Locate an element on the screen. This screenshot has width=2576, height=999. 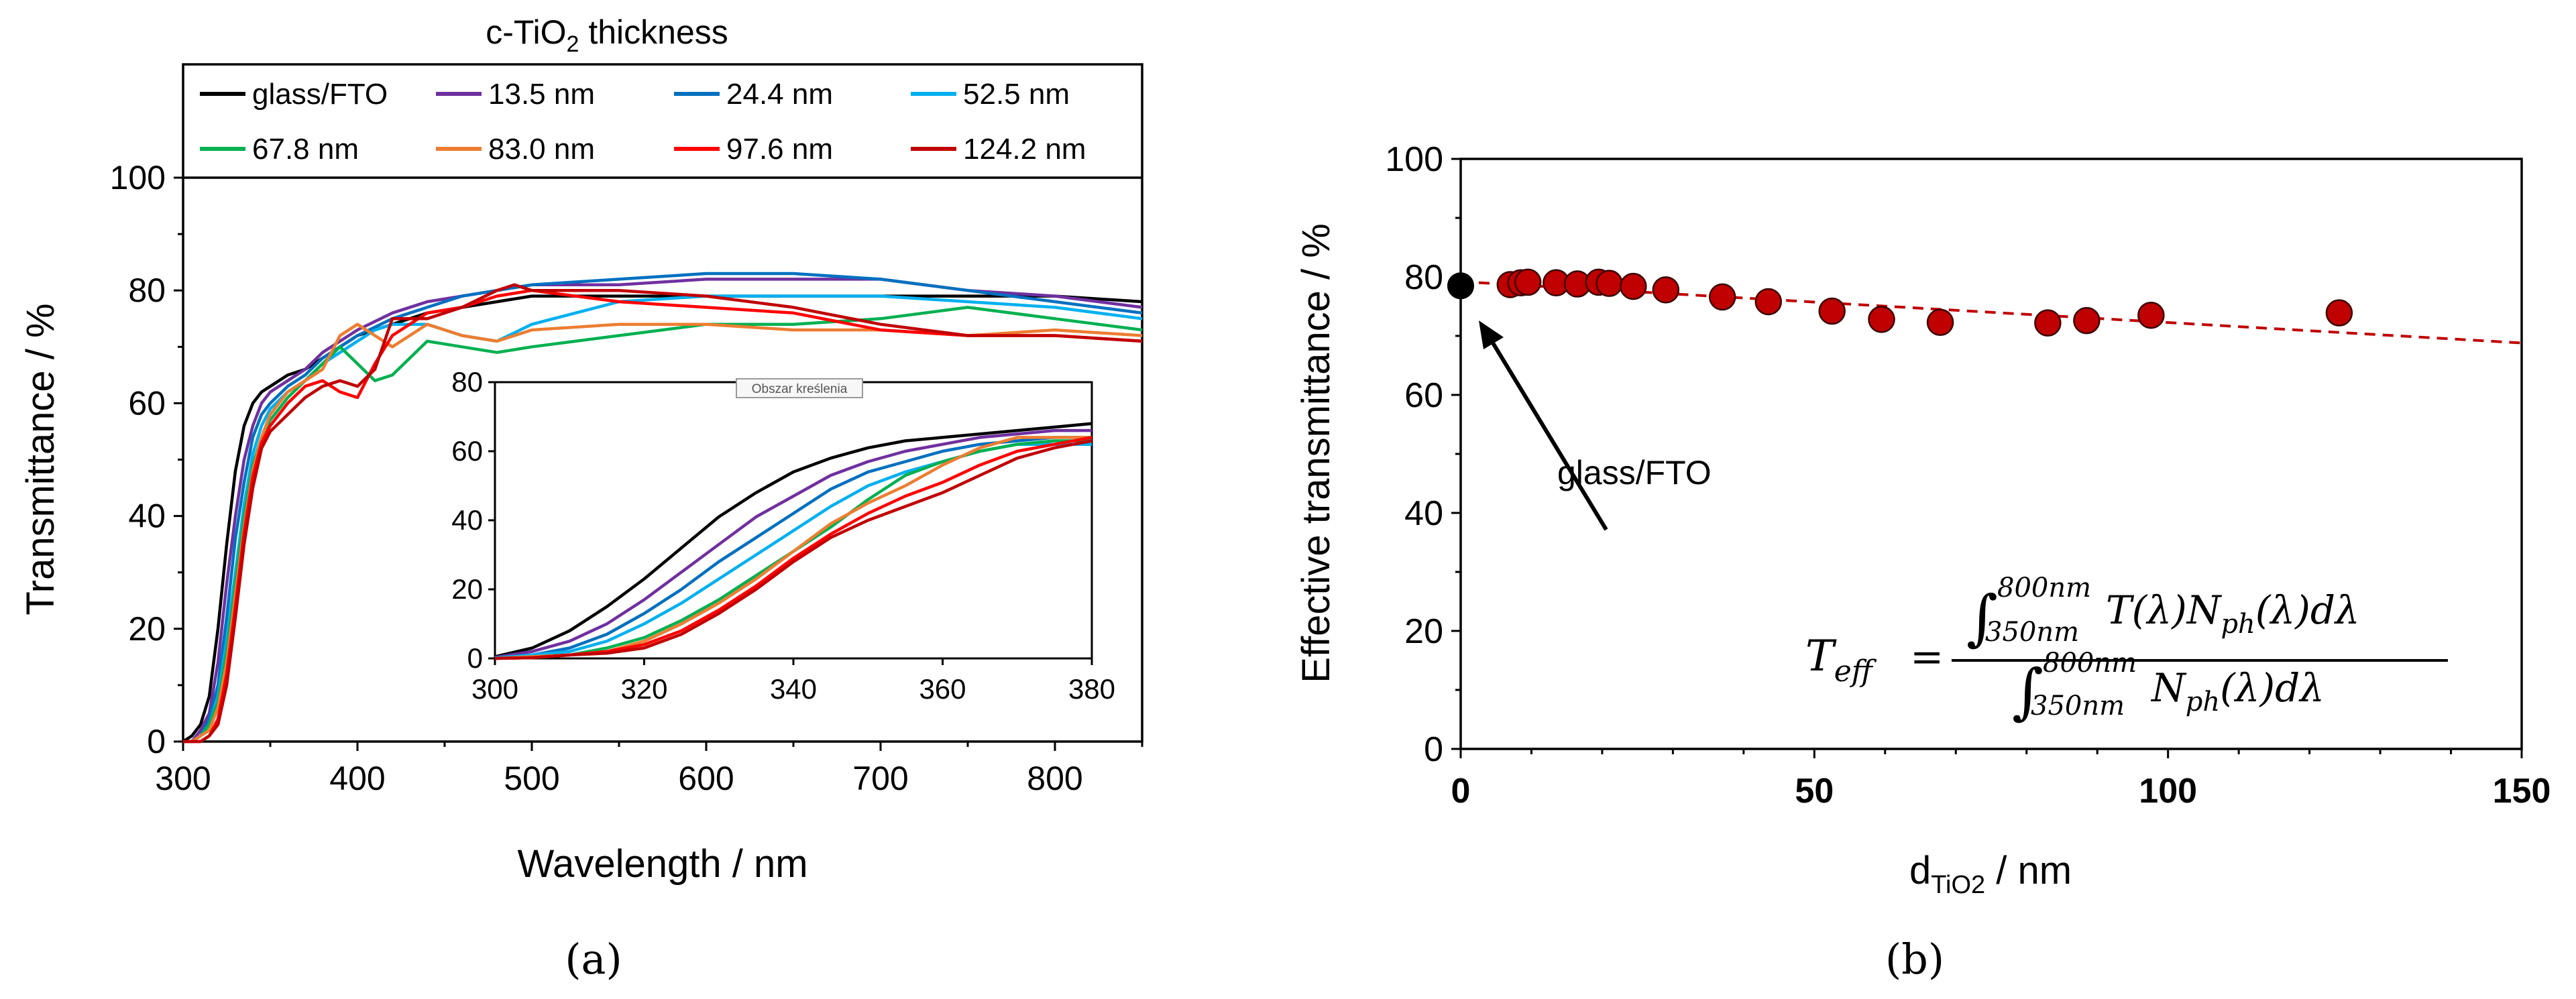
panel-a-xlabel: Wavelength / nm is located at coordinates (662, 864).